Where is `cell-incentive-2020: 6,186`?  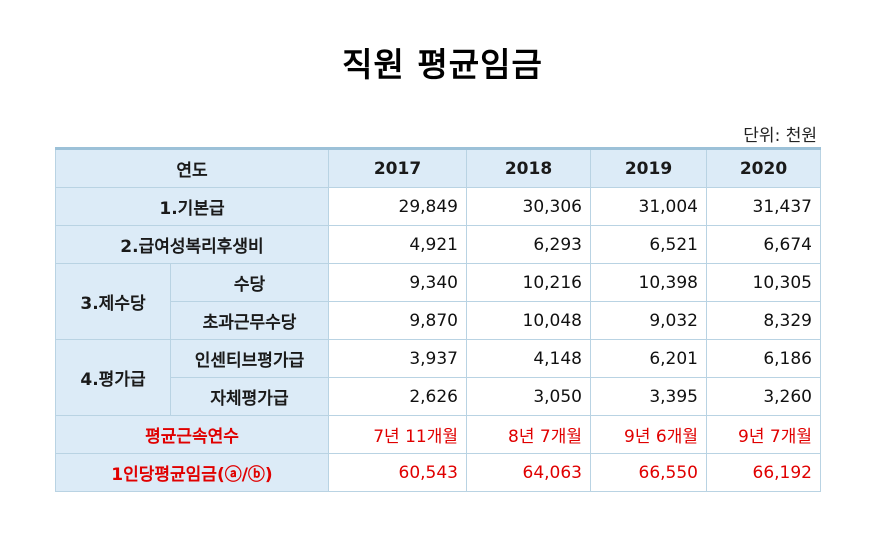 cell-incentive-2020: 6,186 is located at coordinates (763, 358).